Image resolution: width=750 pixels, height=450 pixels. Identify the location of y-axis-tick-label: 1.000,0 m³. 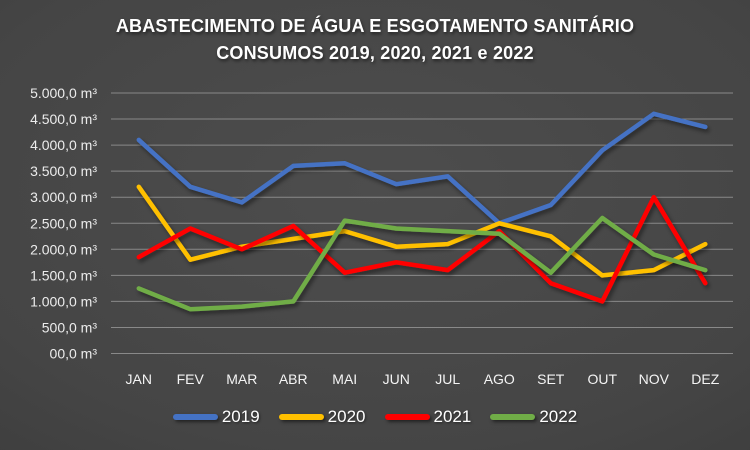
(63, 301).